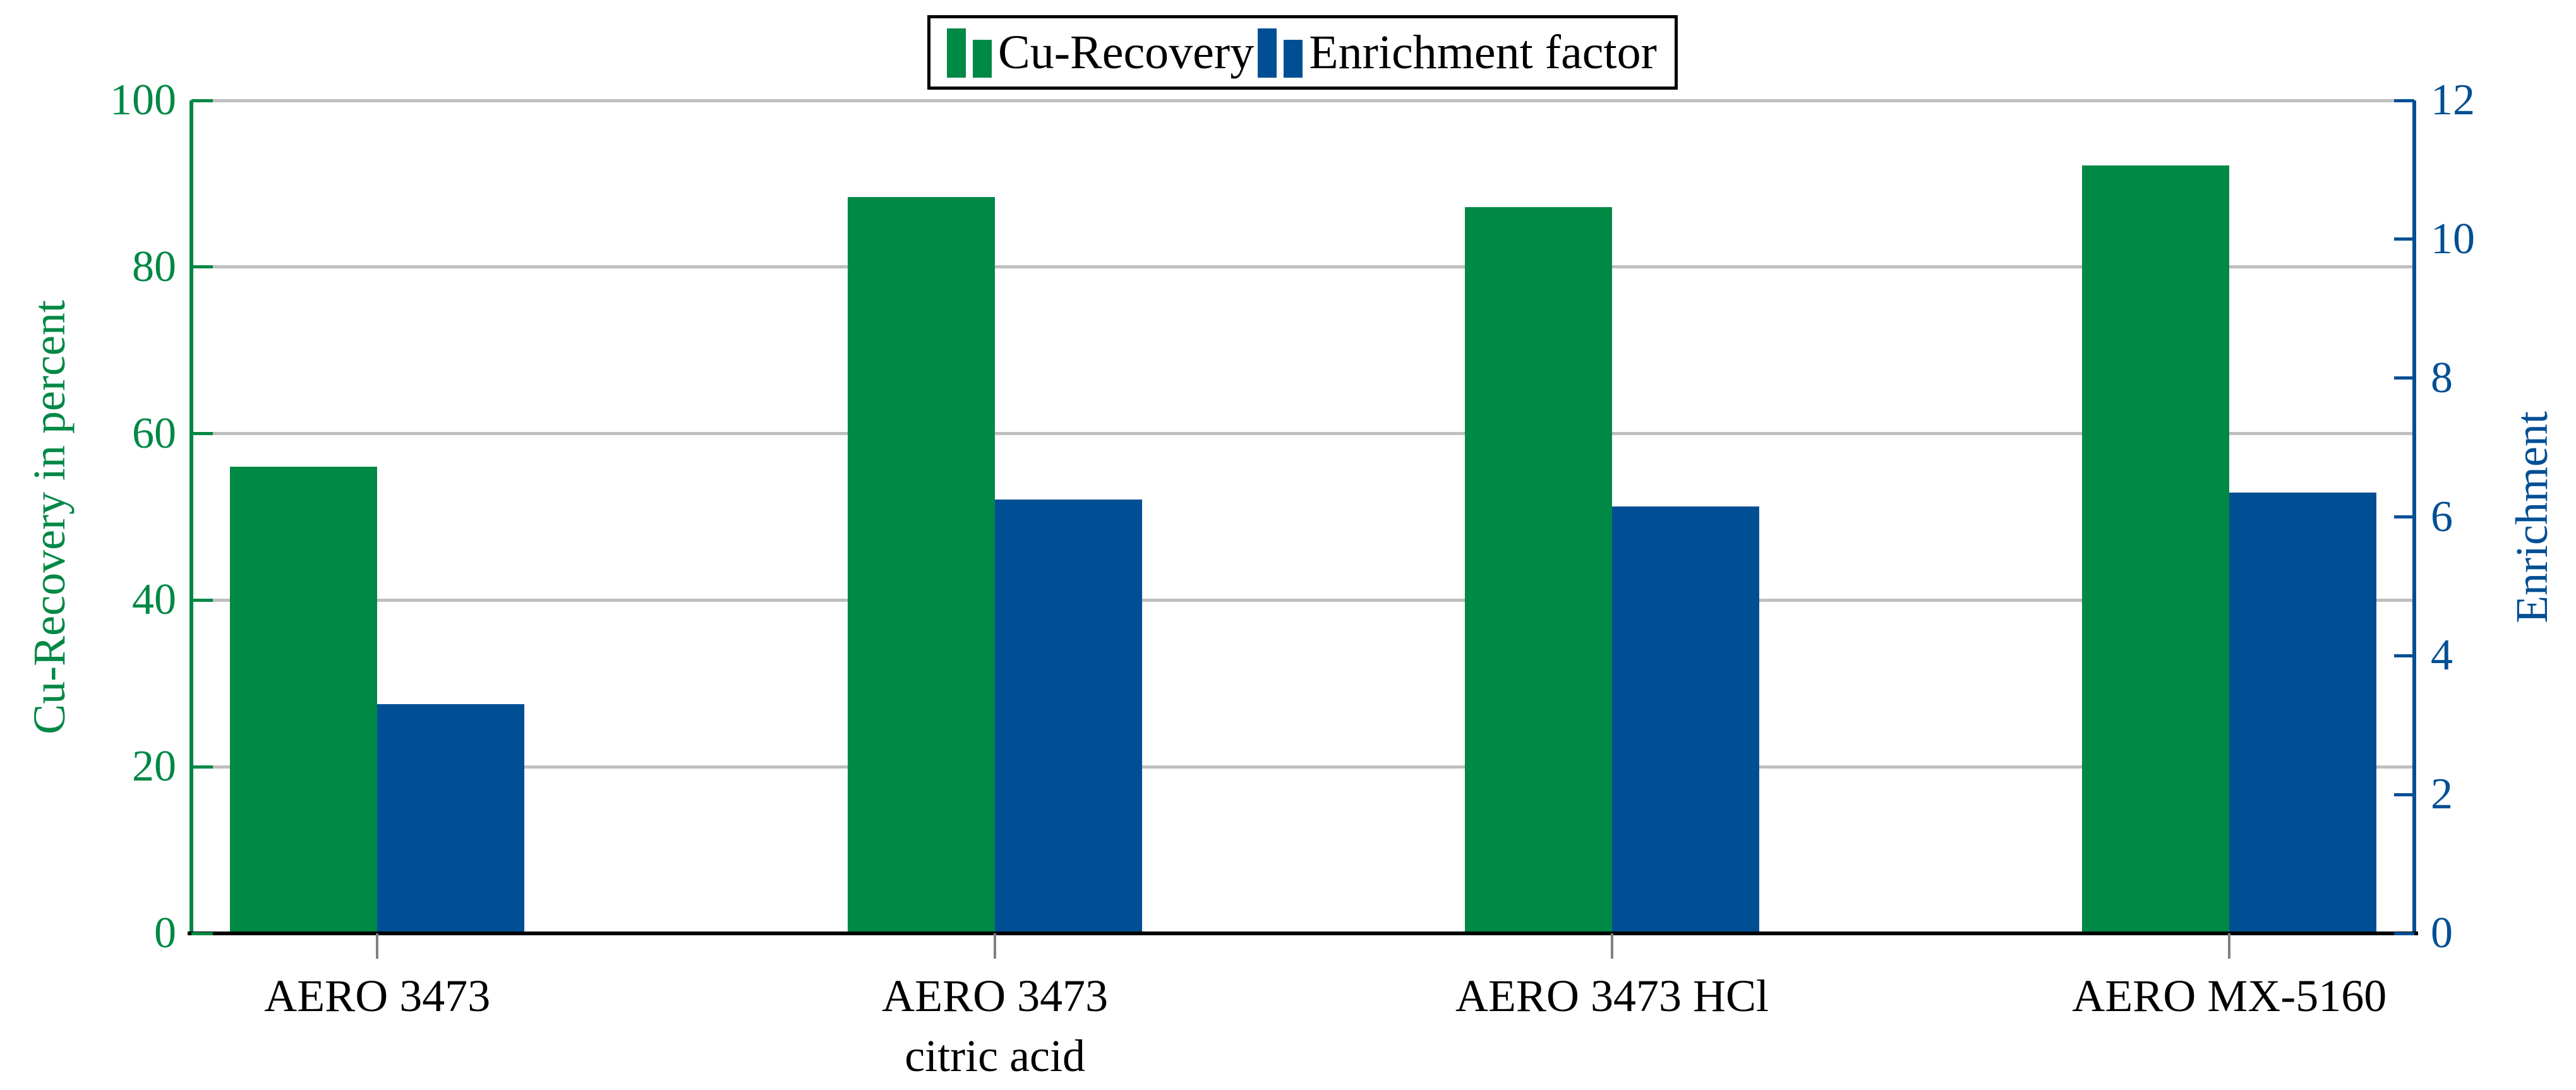  What do you see at coordinates (2442, 377) in the screenshot?
I see `right-axis-tick-label: 8` at bounding box center [2442, 377].